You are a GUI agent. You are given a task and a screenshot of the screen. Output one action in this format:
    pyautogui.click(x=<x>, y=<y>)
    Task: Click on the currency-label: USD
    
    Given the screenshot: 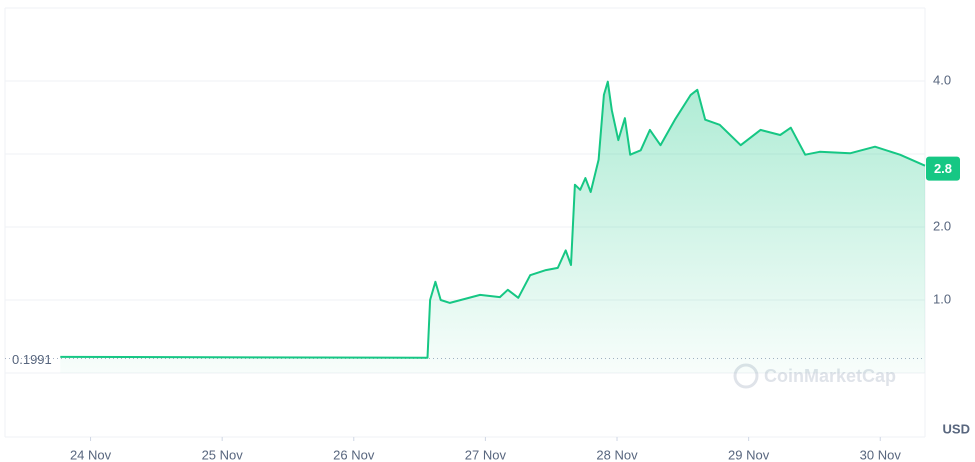 What is the action you would take?
    pyautogui.click(x=956, y=428)
    